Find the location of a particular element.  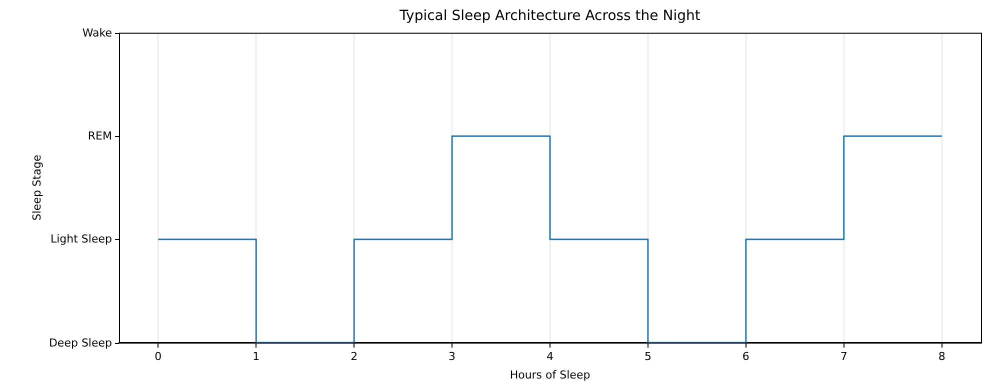

x-tick-label: 5 is located at coordinates (648, 357).